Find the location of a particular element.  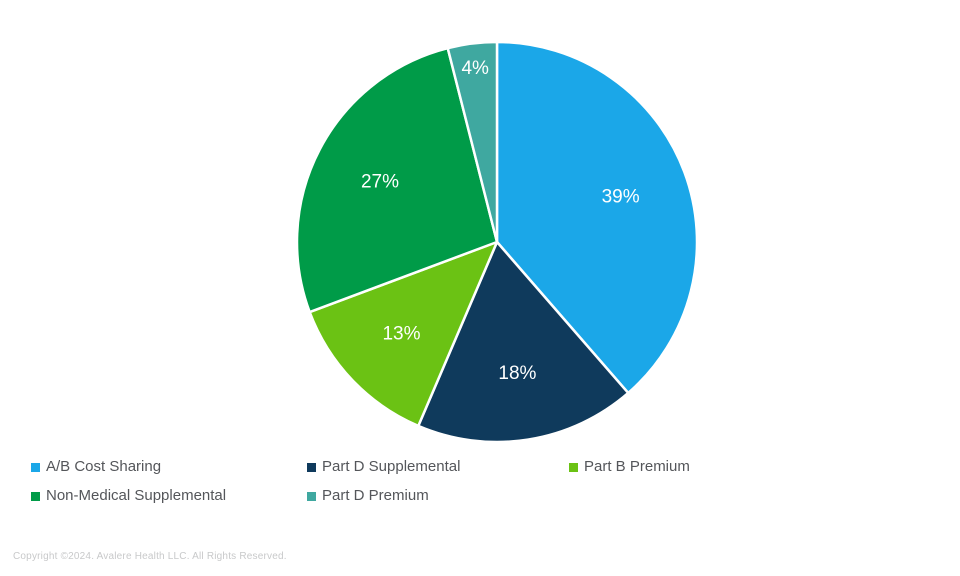

legend-item-part-b-premium: Part B Premium is located at coordinates (629, 467).